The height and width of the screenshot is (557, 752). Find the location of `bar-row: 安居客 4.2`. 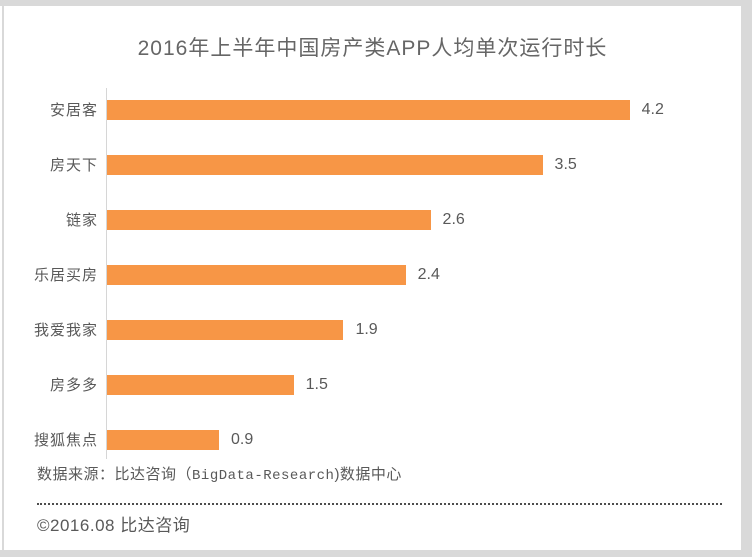

bar-row: 安居客 4.2 is located at coordinates (372, 109).